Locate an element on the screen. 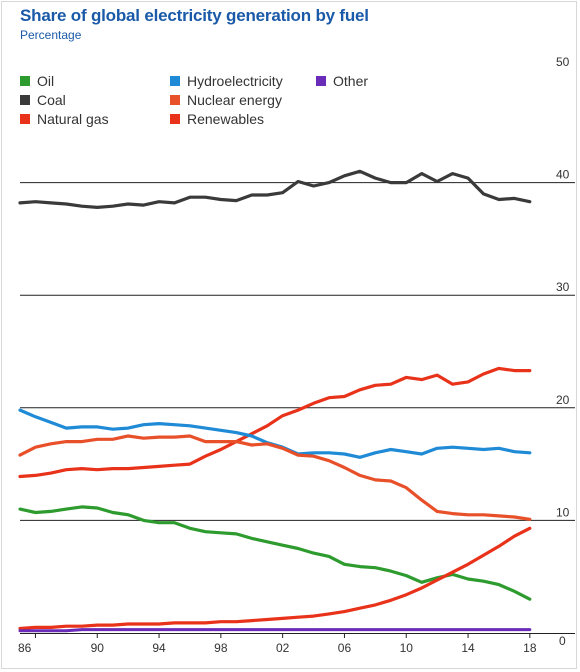 Image resolution: width=580 pixels, height=672 pixels. legend-swatch-natural-gas-icon is located at coordinates (25, 119).